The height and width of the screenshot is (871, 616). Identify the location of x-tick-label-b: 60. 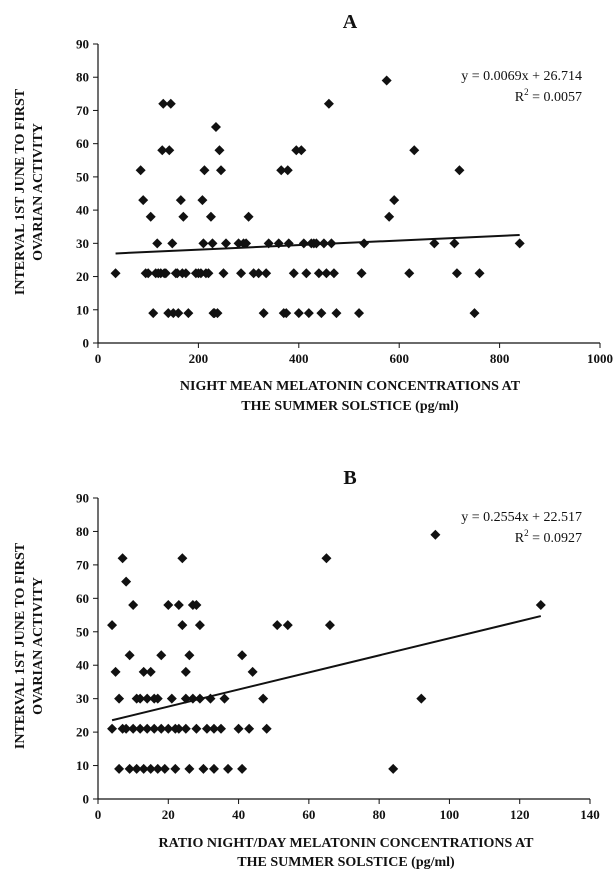
(308, 814).